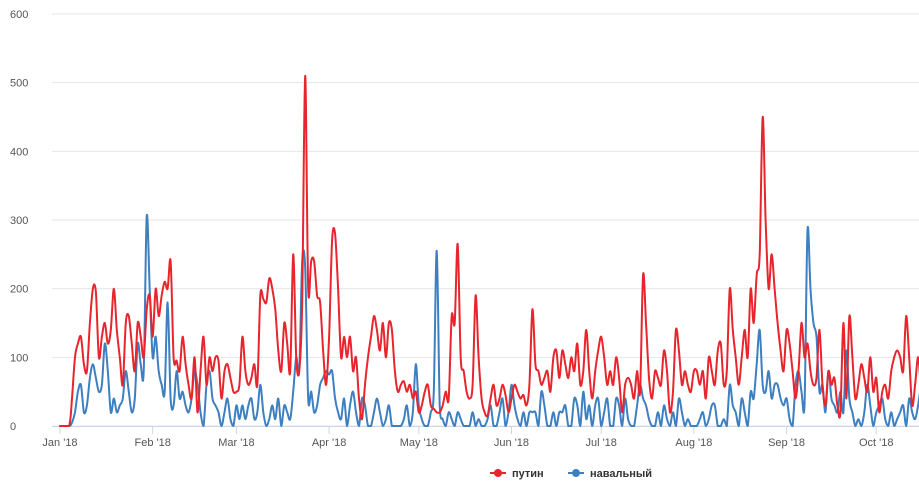 Image resolution: width=919 pixels, height=488 pixels. I want to click on legend-item-navalny: навальный, so click(610, 474).